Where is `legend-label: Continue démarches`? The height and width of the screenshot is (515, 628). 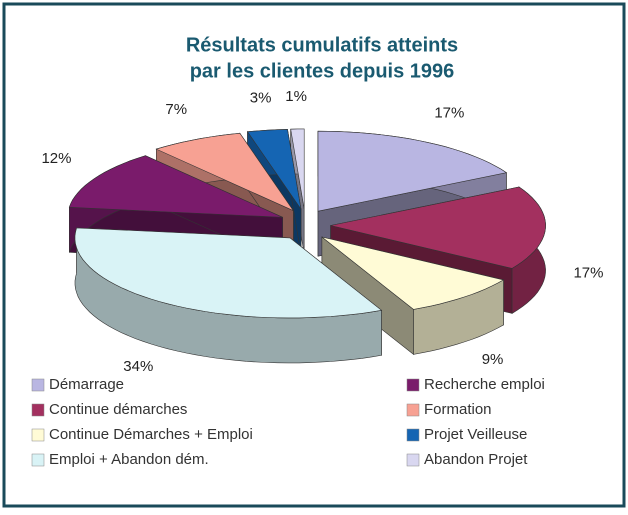
legend-label: Continue démarches is located at coordinates (118, 409).